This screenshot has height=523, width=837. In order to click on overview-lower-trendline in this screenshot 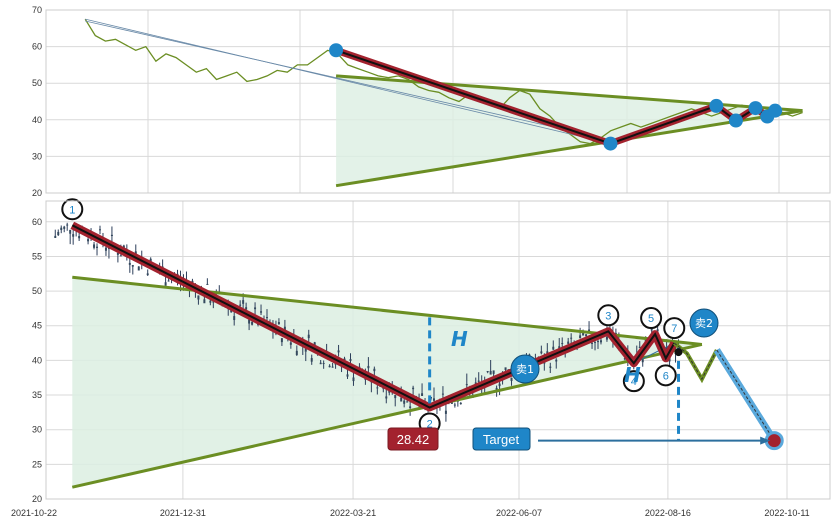, I will do `click(569, 148)`.